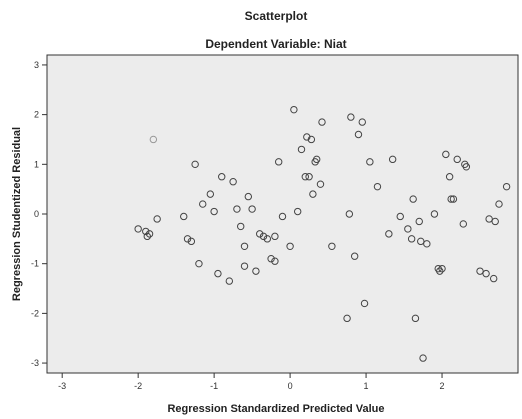 Image resolution: width=522 pixels, height=419 pixels. I want to click on chart-title: Scatterplot, so click(276, 16).